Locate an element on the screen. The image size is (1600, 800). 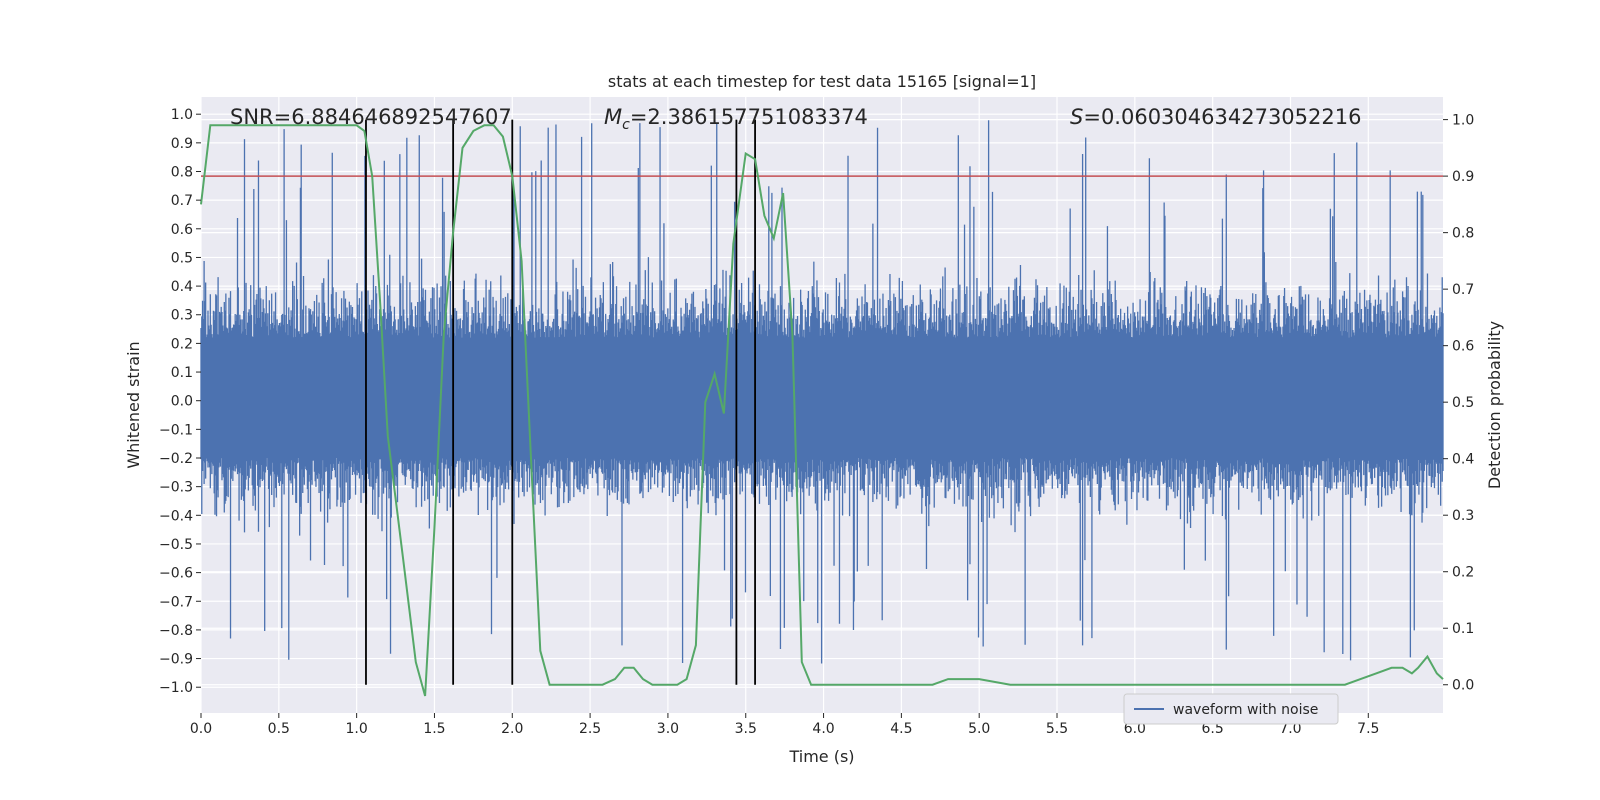
y-right-tick-label: 0.3 is located at coordinates (1463, 516).